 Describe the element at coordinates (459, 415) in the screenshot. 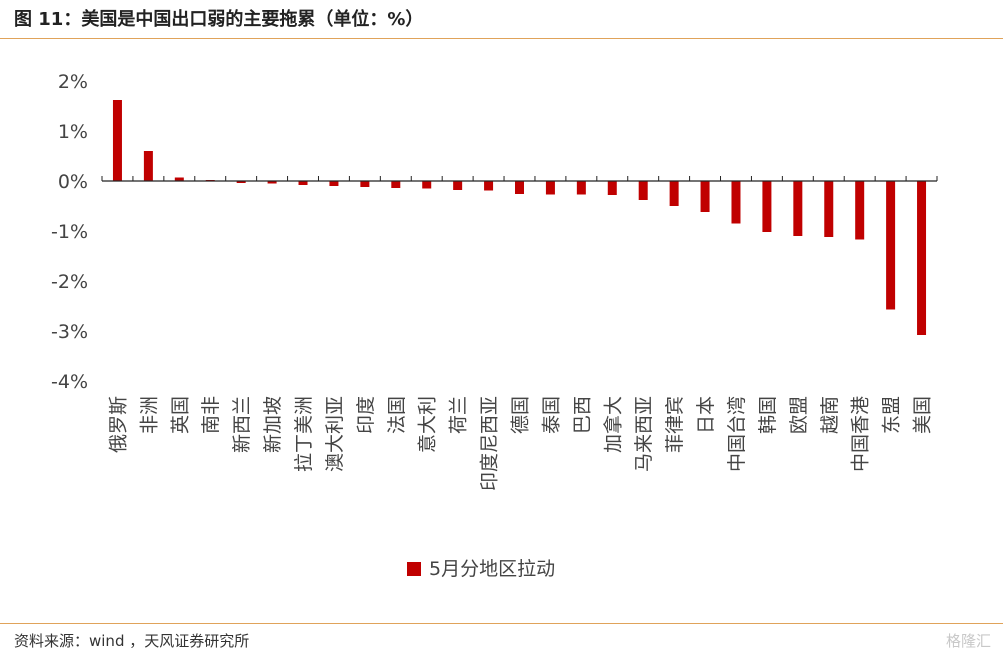

I see `category-label: 荷兰` at that location.